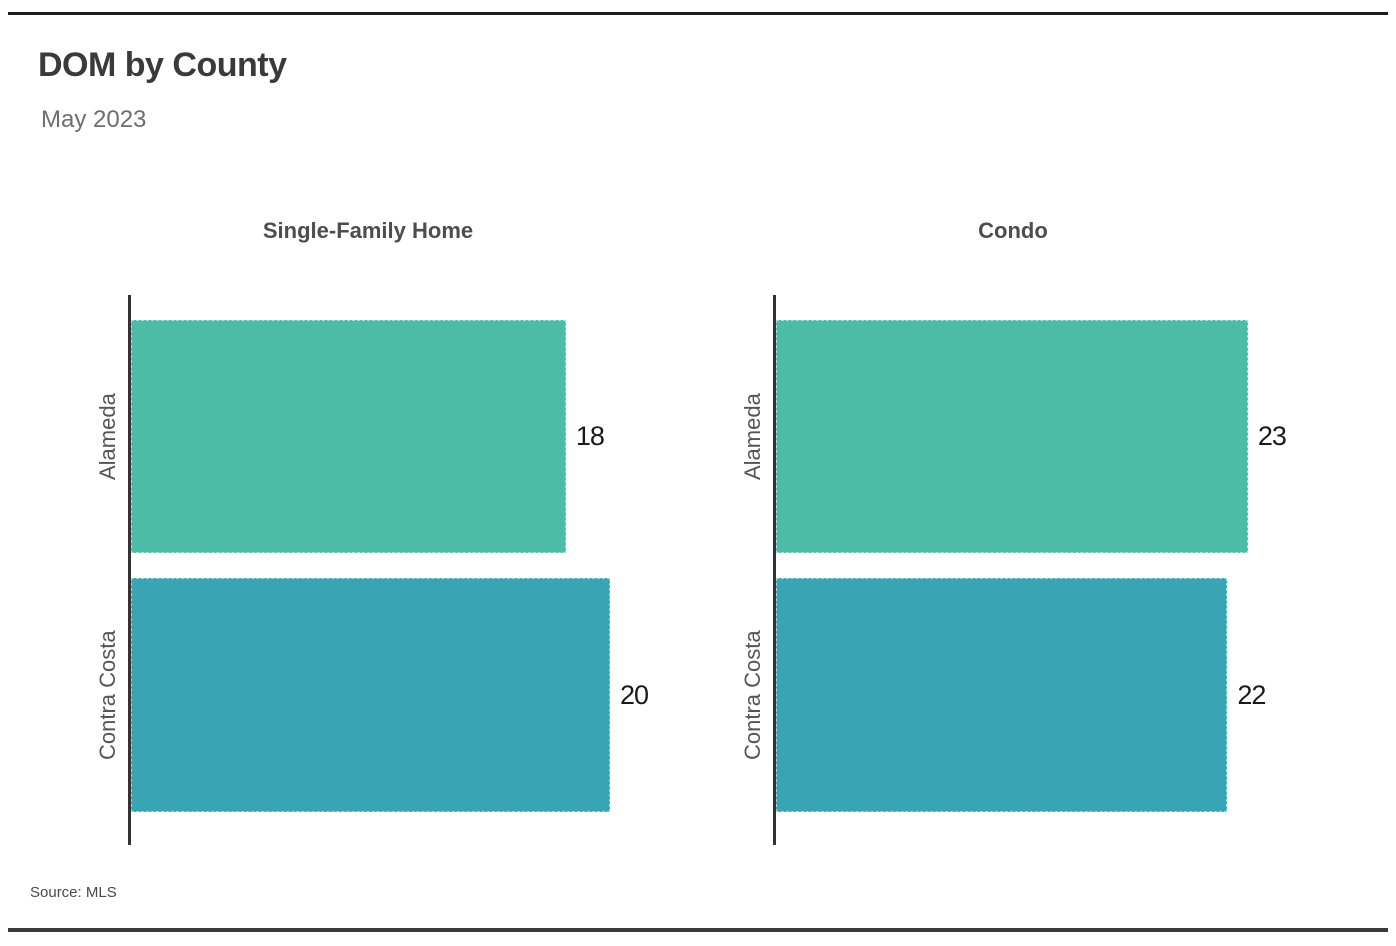  Describe the element at coordinates (590, 436) in the screenshot. I see `bar-value-label: 18` at that location.